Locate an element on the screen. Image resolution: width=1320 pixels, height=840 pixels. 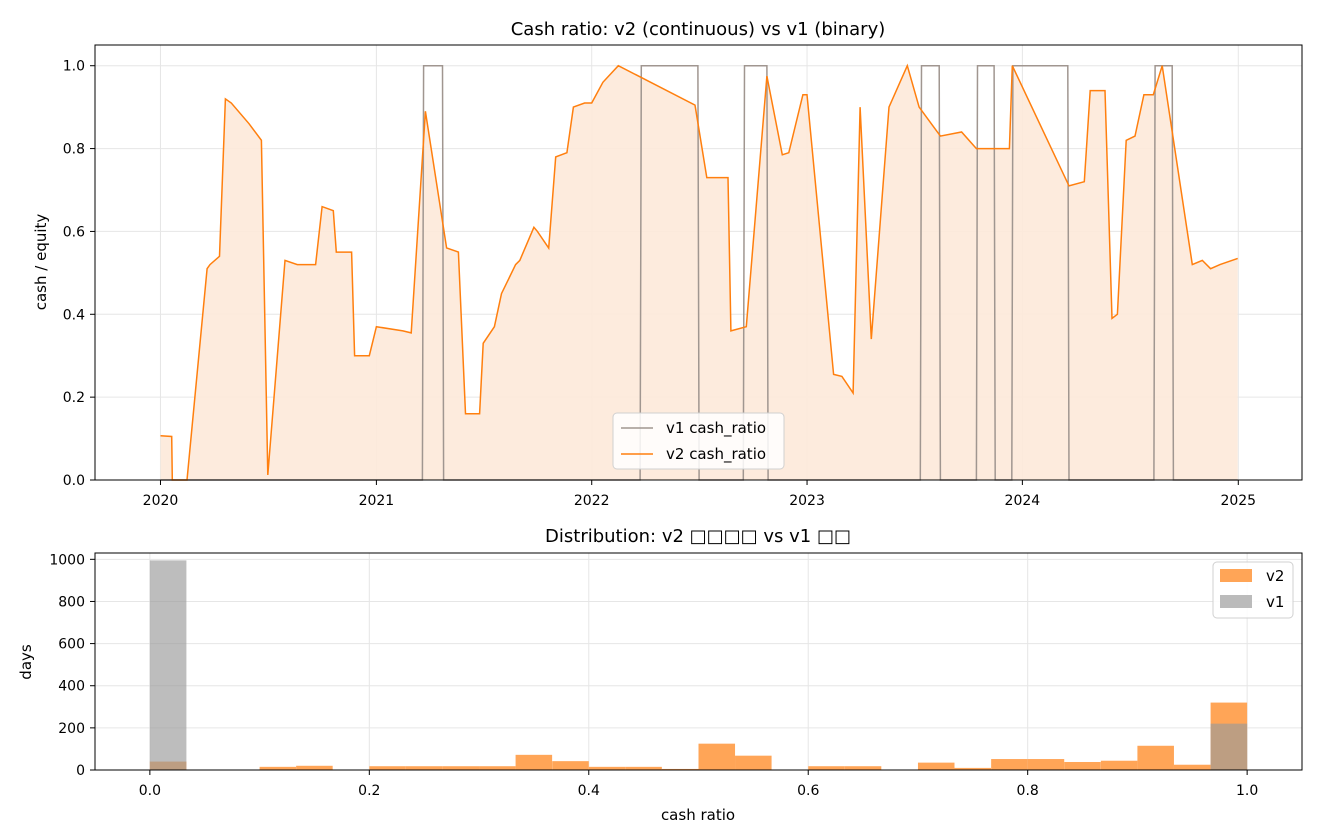
bottom-y-tick-label: 1000 is located at coordinates (67, 560).